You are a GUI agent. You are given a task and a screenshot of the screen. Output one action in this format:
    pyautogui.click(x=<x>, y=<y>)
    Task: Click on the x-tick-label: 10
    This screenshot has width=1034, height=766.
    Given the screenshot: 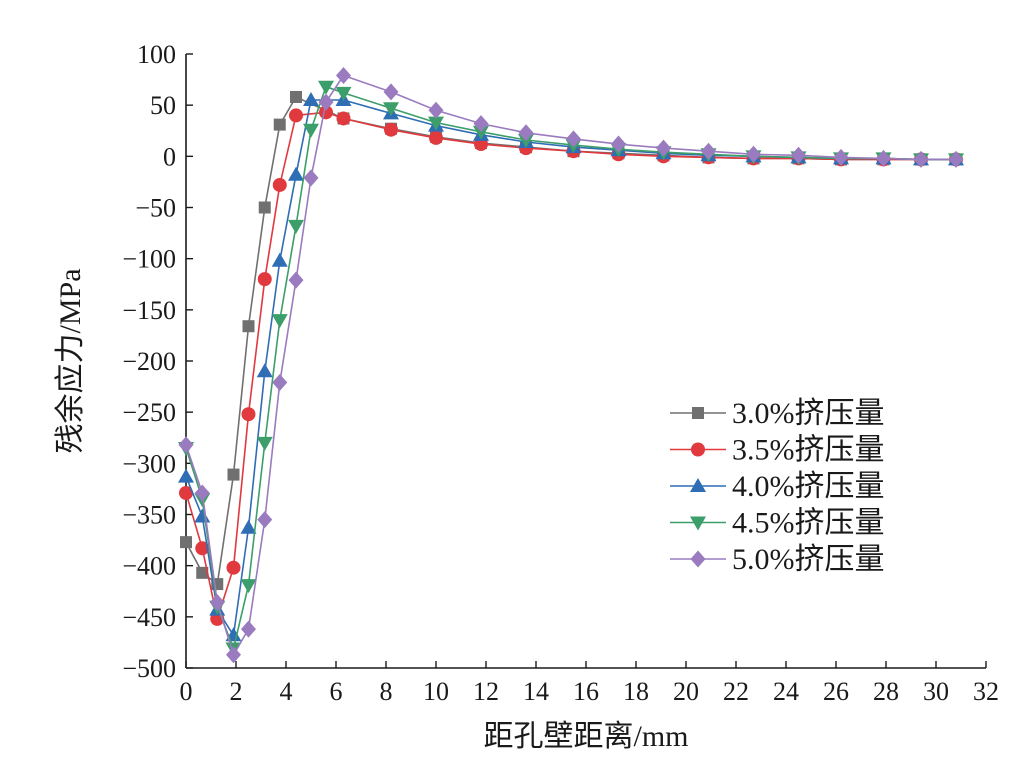 What is the action you would take?
    pyautogui.click(x=436, y=691)
    